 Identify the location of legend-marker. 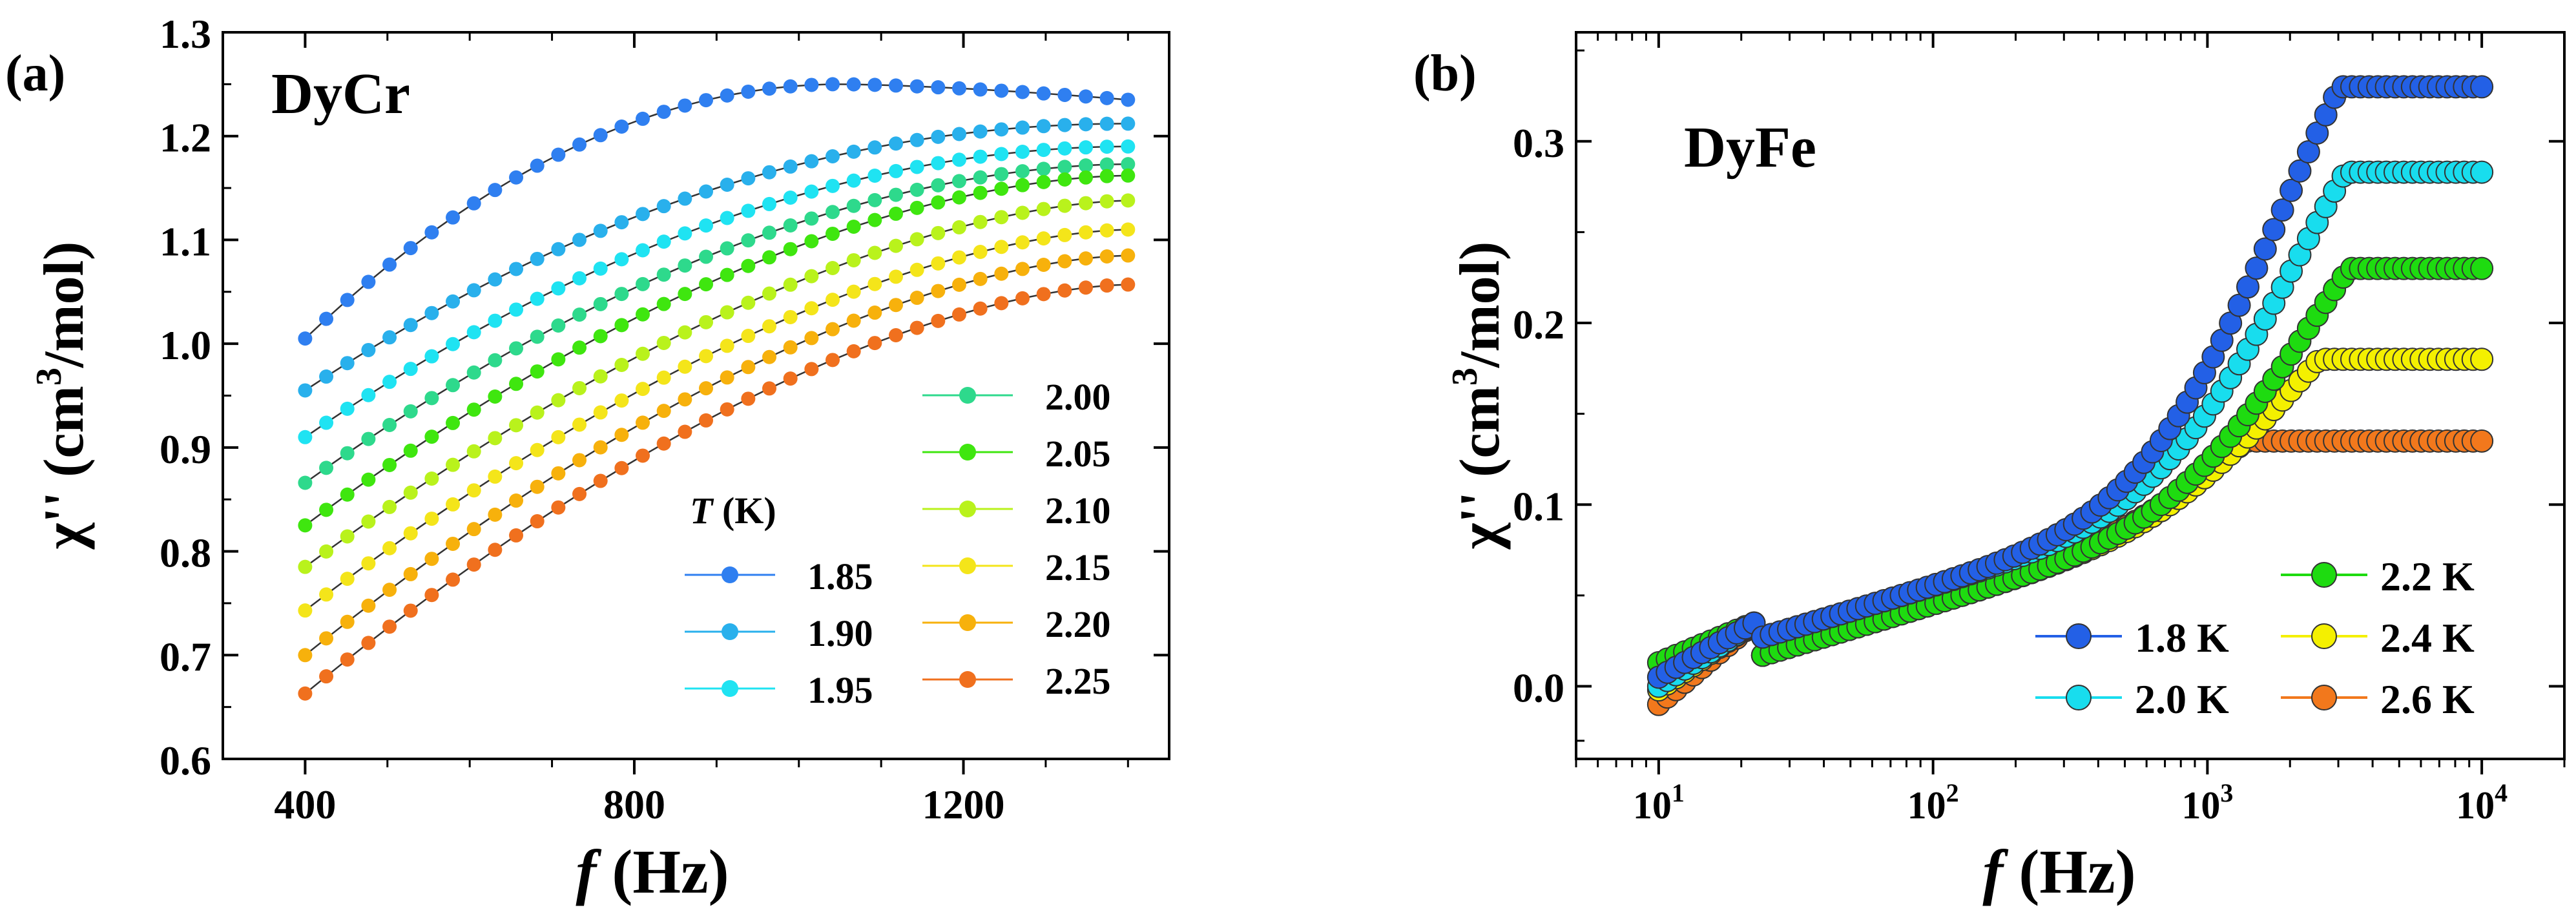
(967, 565).